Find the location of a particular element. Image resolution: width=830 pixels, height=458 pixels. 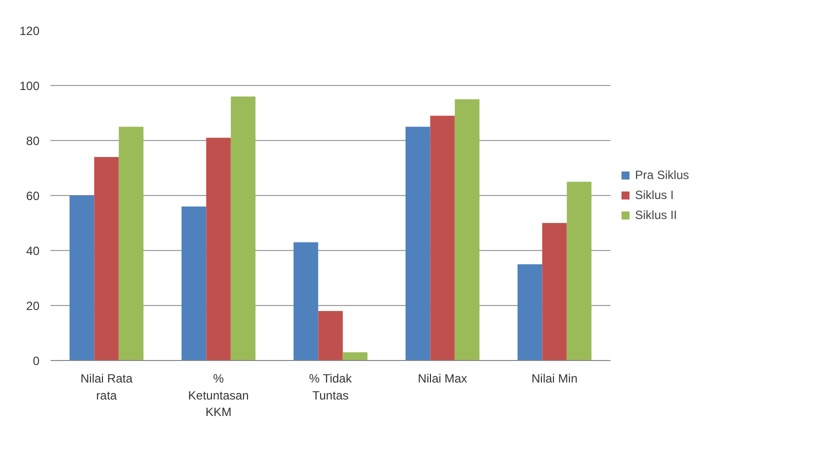

x-tick-label: % Tidak Tuntas is located at coordinates (331, 387).